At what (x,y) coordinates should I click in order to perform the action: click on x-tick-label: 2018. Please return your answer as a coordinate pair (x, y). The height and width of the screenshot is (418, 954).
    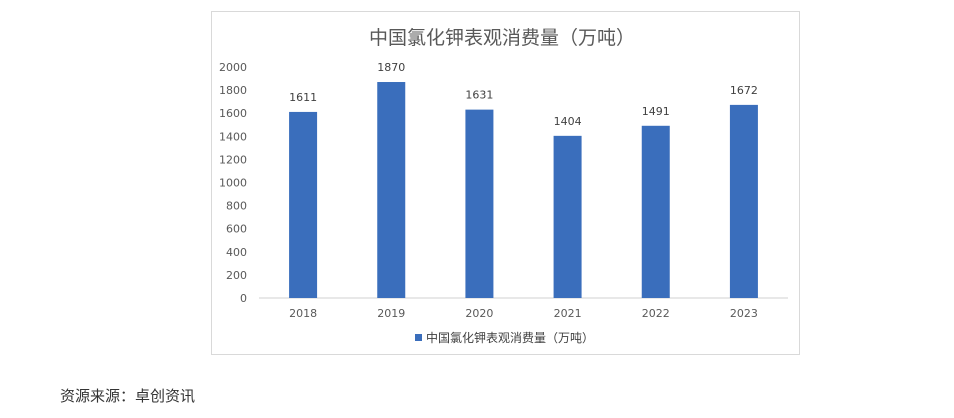
    Looking at the image, I should click on (303, 313).